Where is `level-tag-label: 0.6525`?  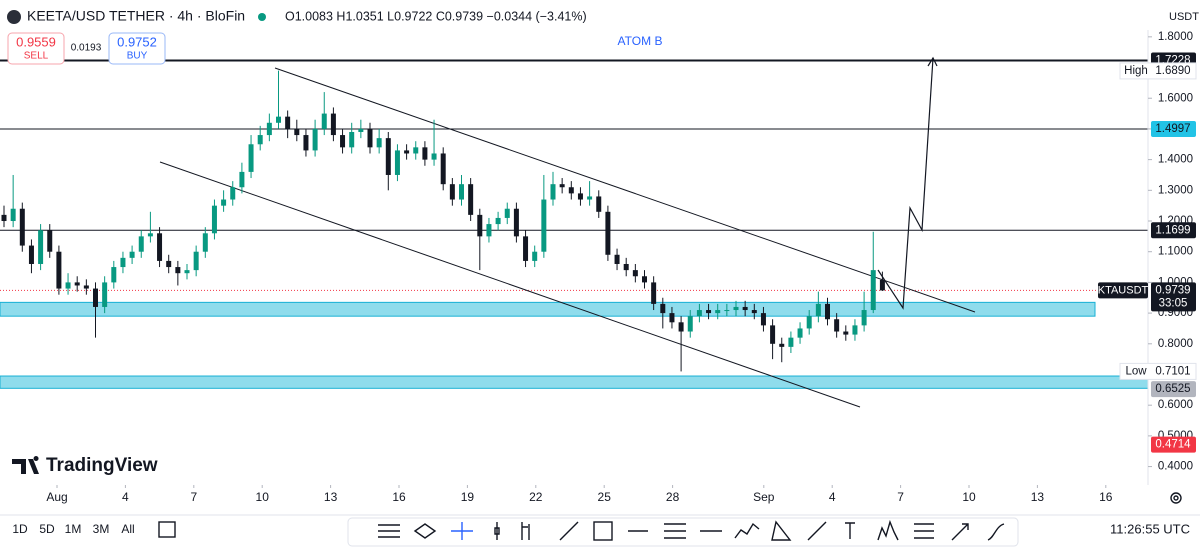 level-tag-label: 0.6525 is located at coordinates (1172, 389).